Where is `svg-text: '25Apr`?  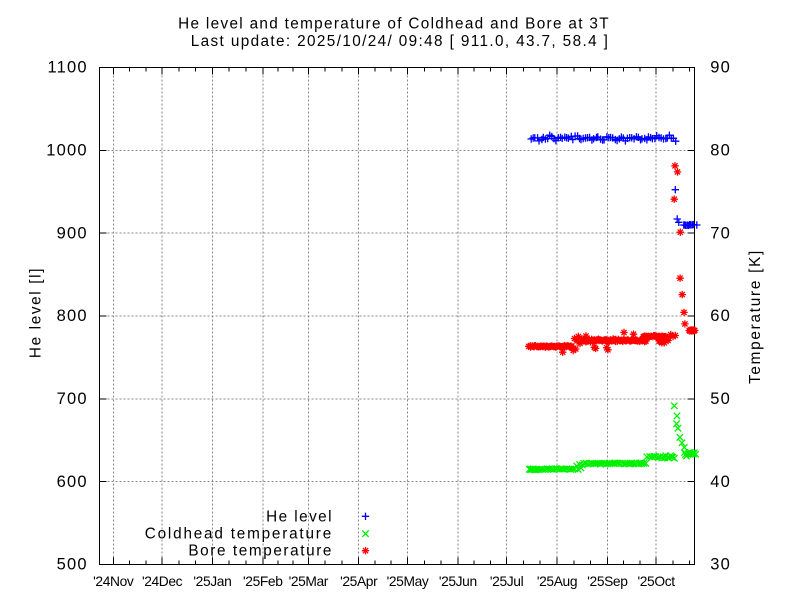 svg-text: '25Apr is located at coordinates (359, 581).